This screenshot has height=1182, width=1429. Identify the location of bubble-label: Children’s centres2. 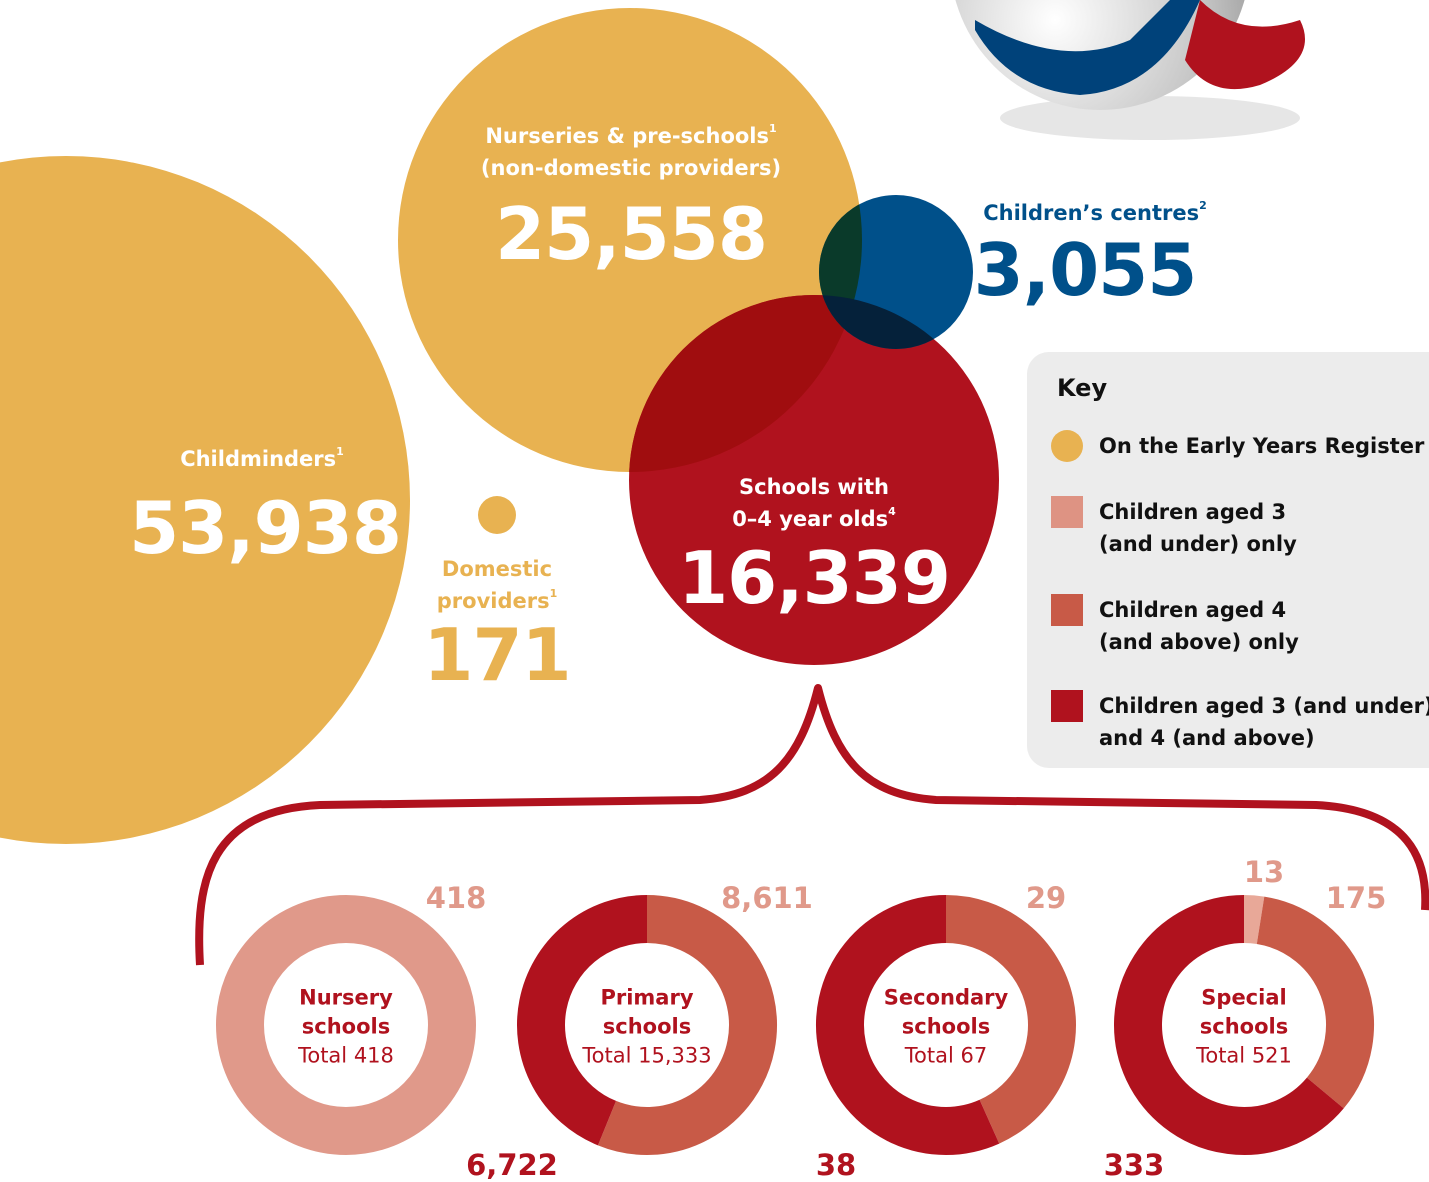
(1095, 213).